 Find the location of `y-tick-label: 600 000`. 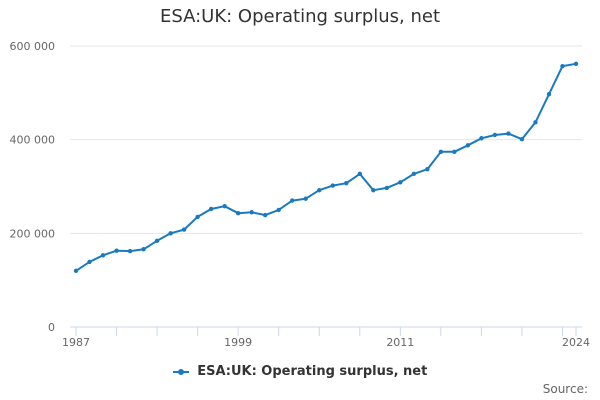

y-tick-label: 600 000 is located at coordinates (33, 46).